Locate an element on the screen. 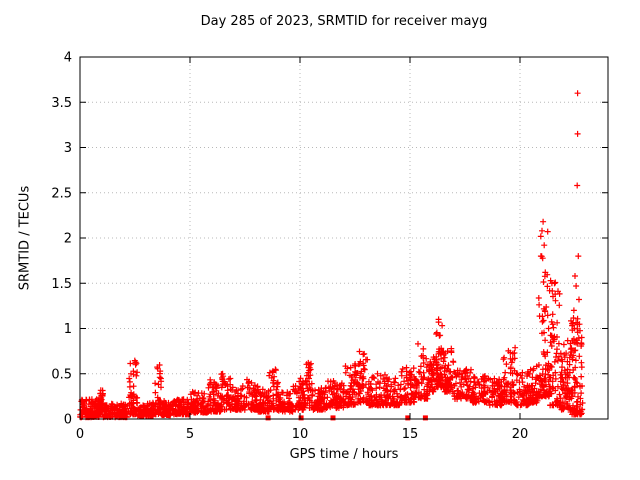 Image resolution: width=640 pixels, height=480 pixels. y-tick-label: 2.5 is located at coordinates (61, 193).